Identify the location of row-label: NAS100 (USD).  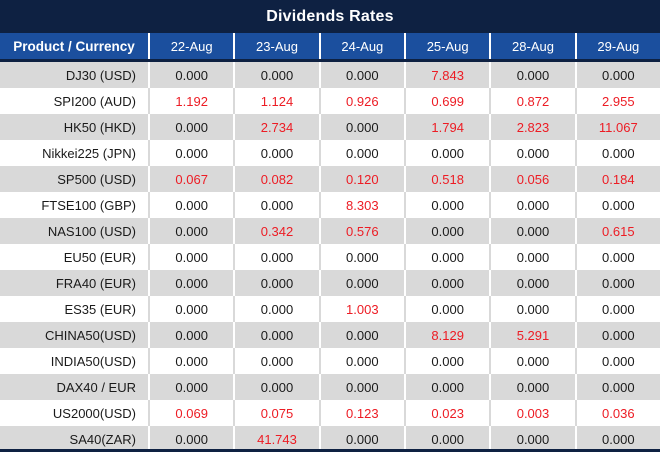
(91, 231).